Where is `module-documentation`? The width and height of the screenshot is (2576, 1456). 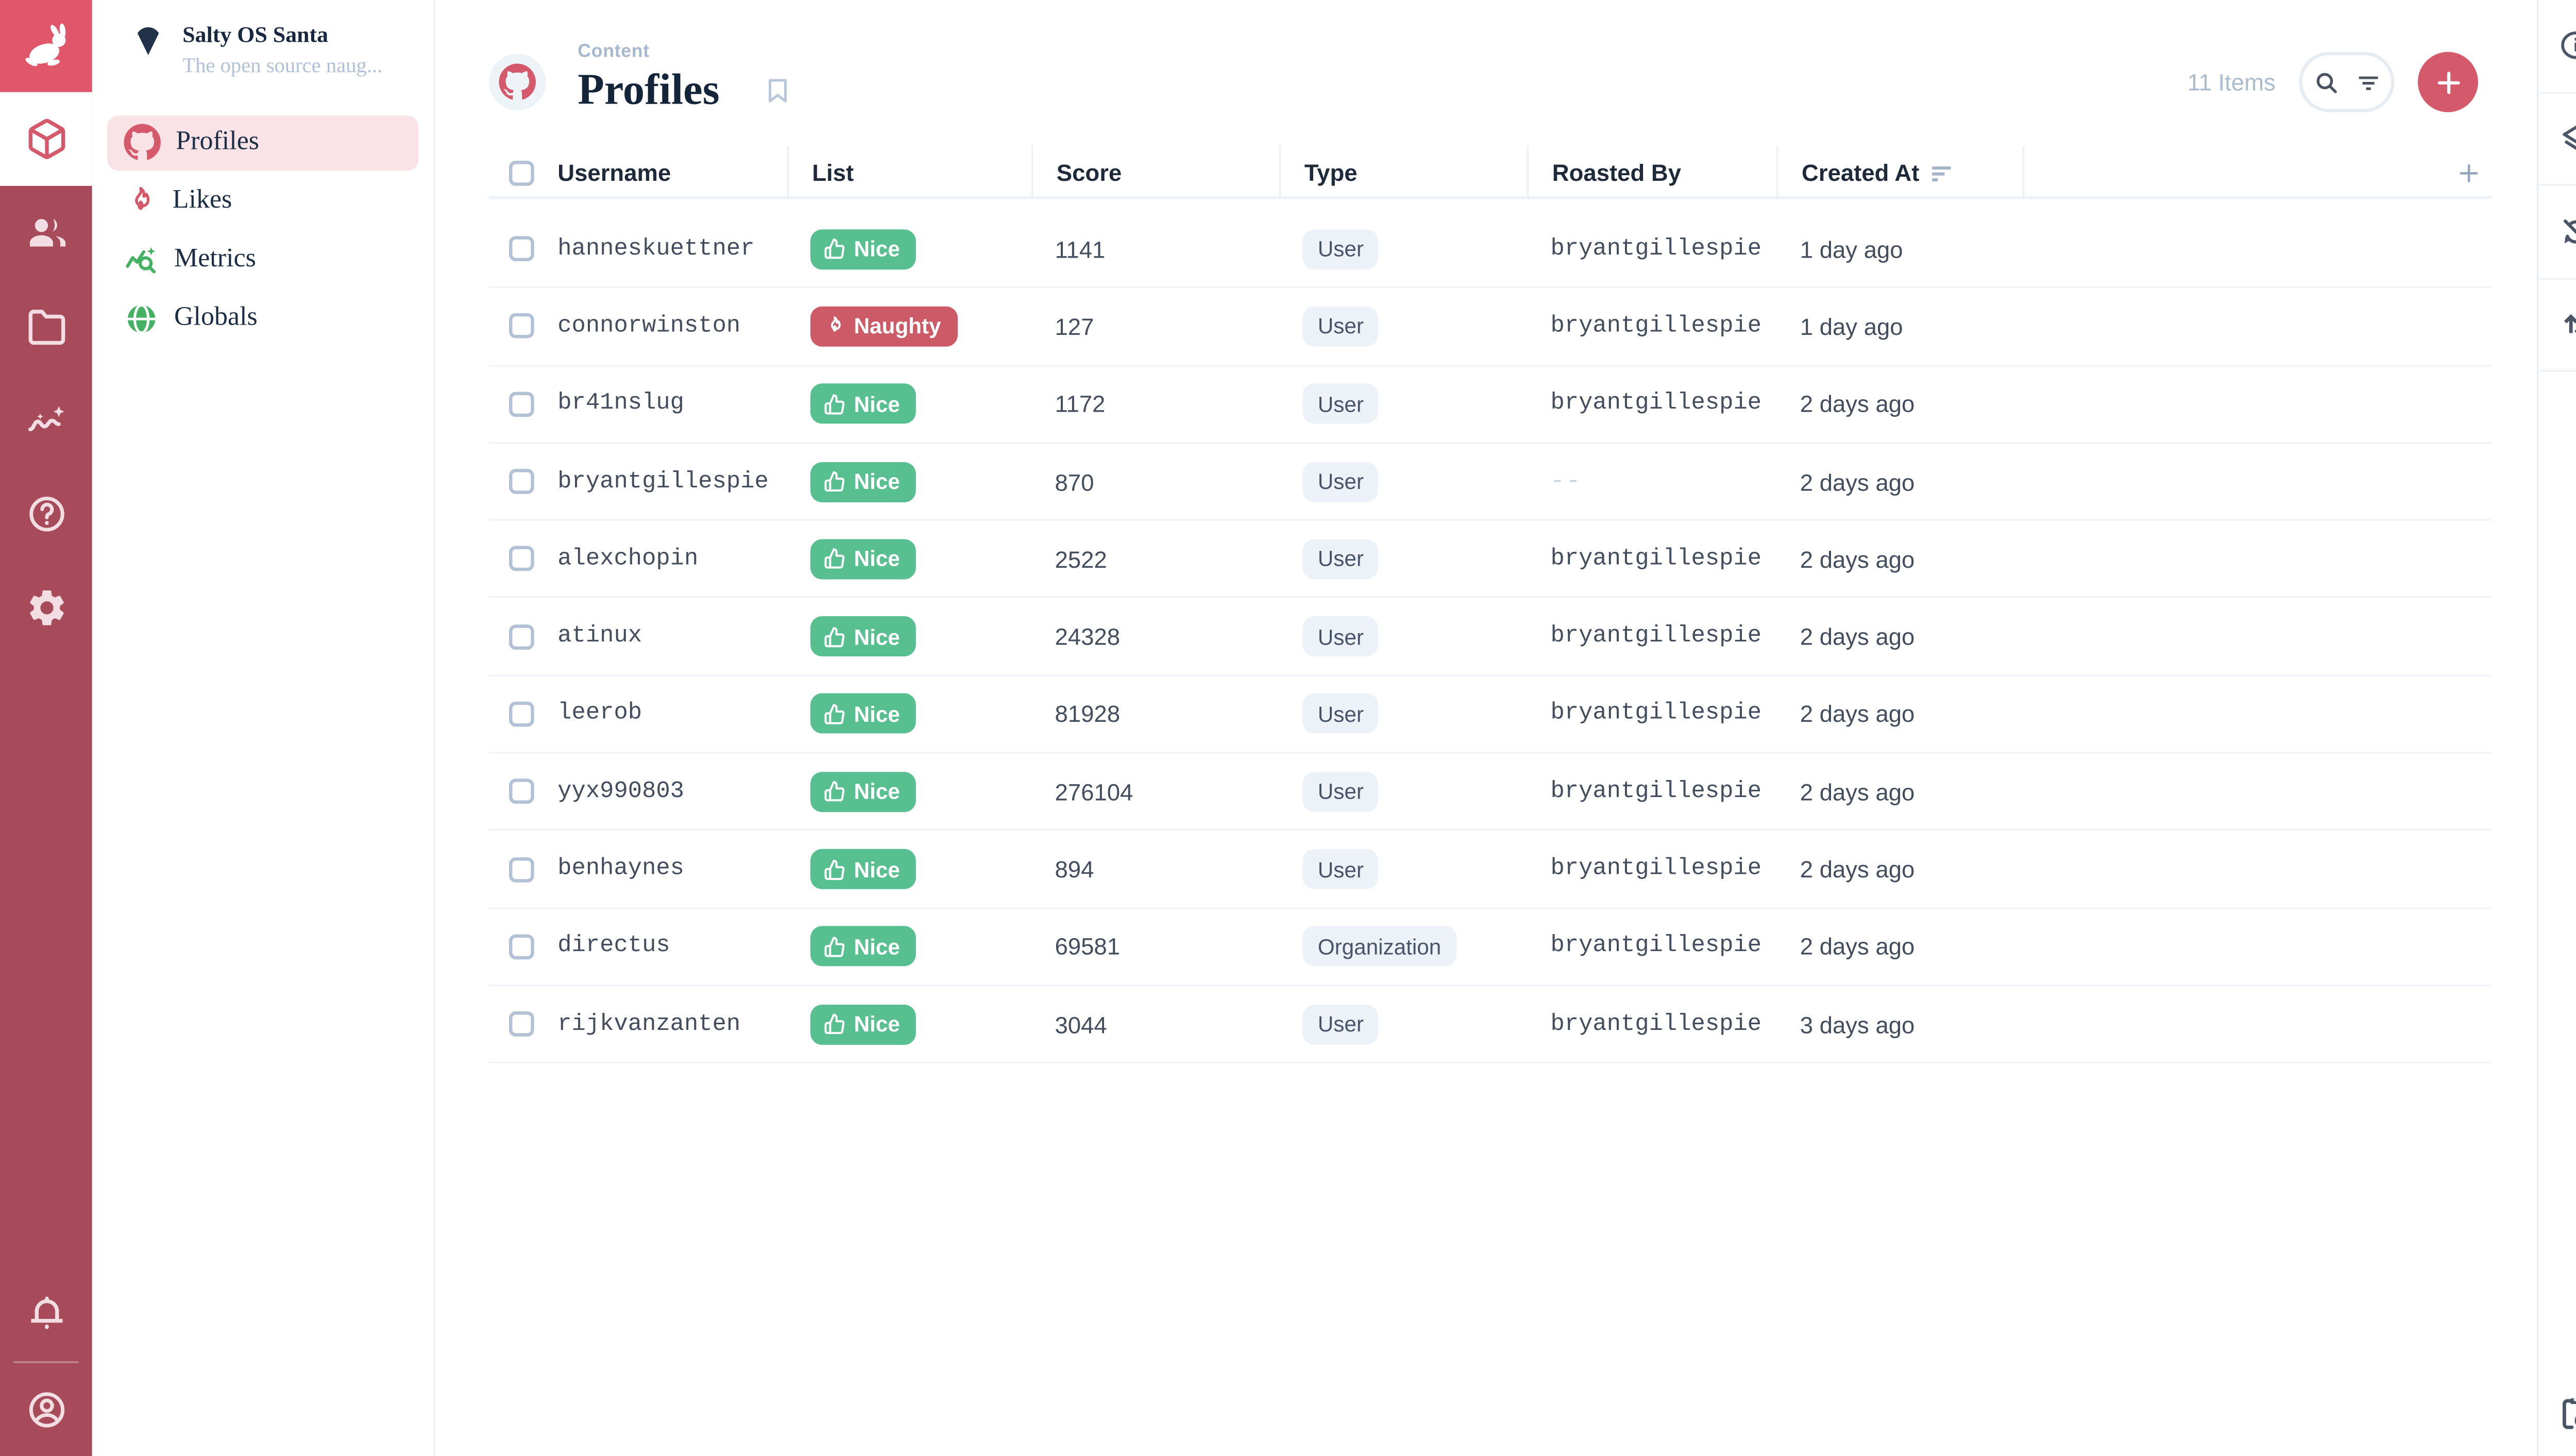
module-documentation is located at coordinates (46, 514).